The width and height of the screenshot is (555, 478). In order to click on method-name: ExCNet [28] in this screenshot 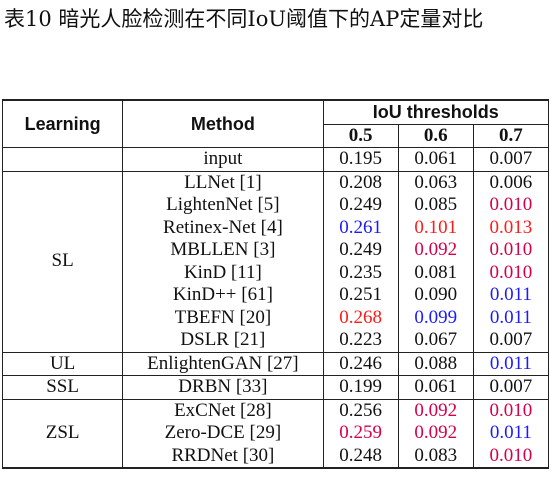, I will do `click(223, 410)`.